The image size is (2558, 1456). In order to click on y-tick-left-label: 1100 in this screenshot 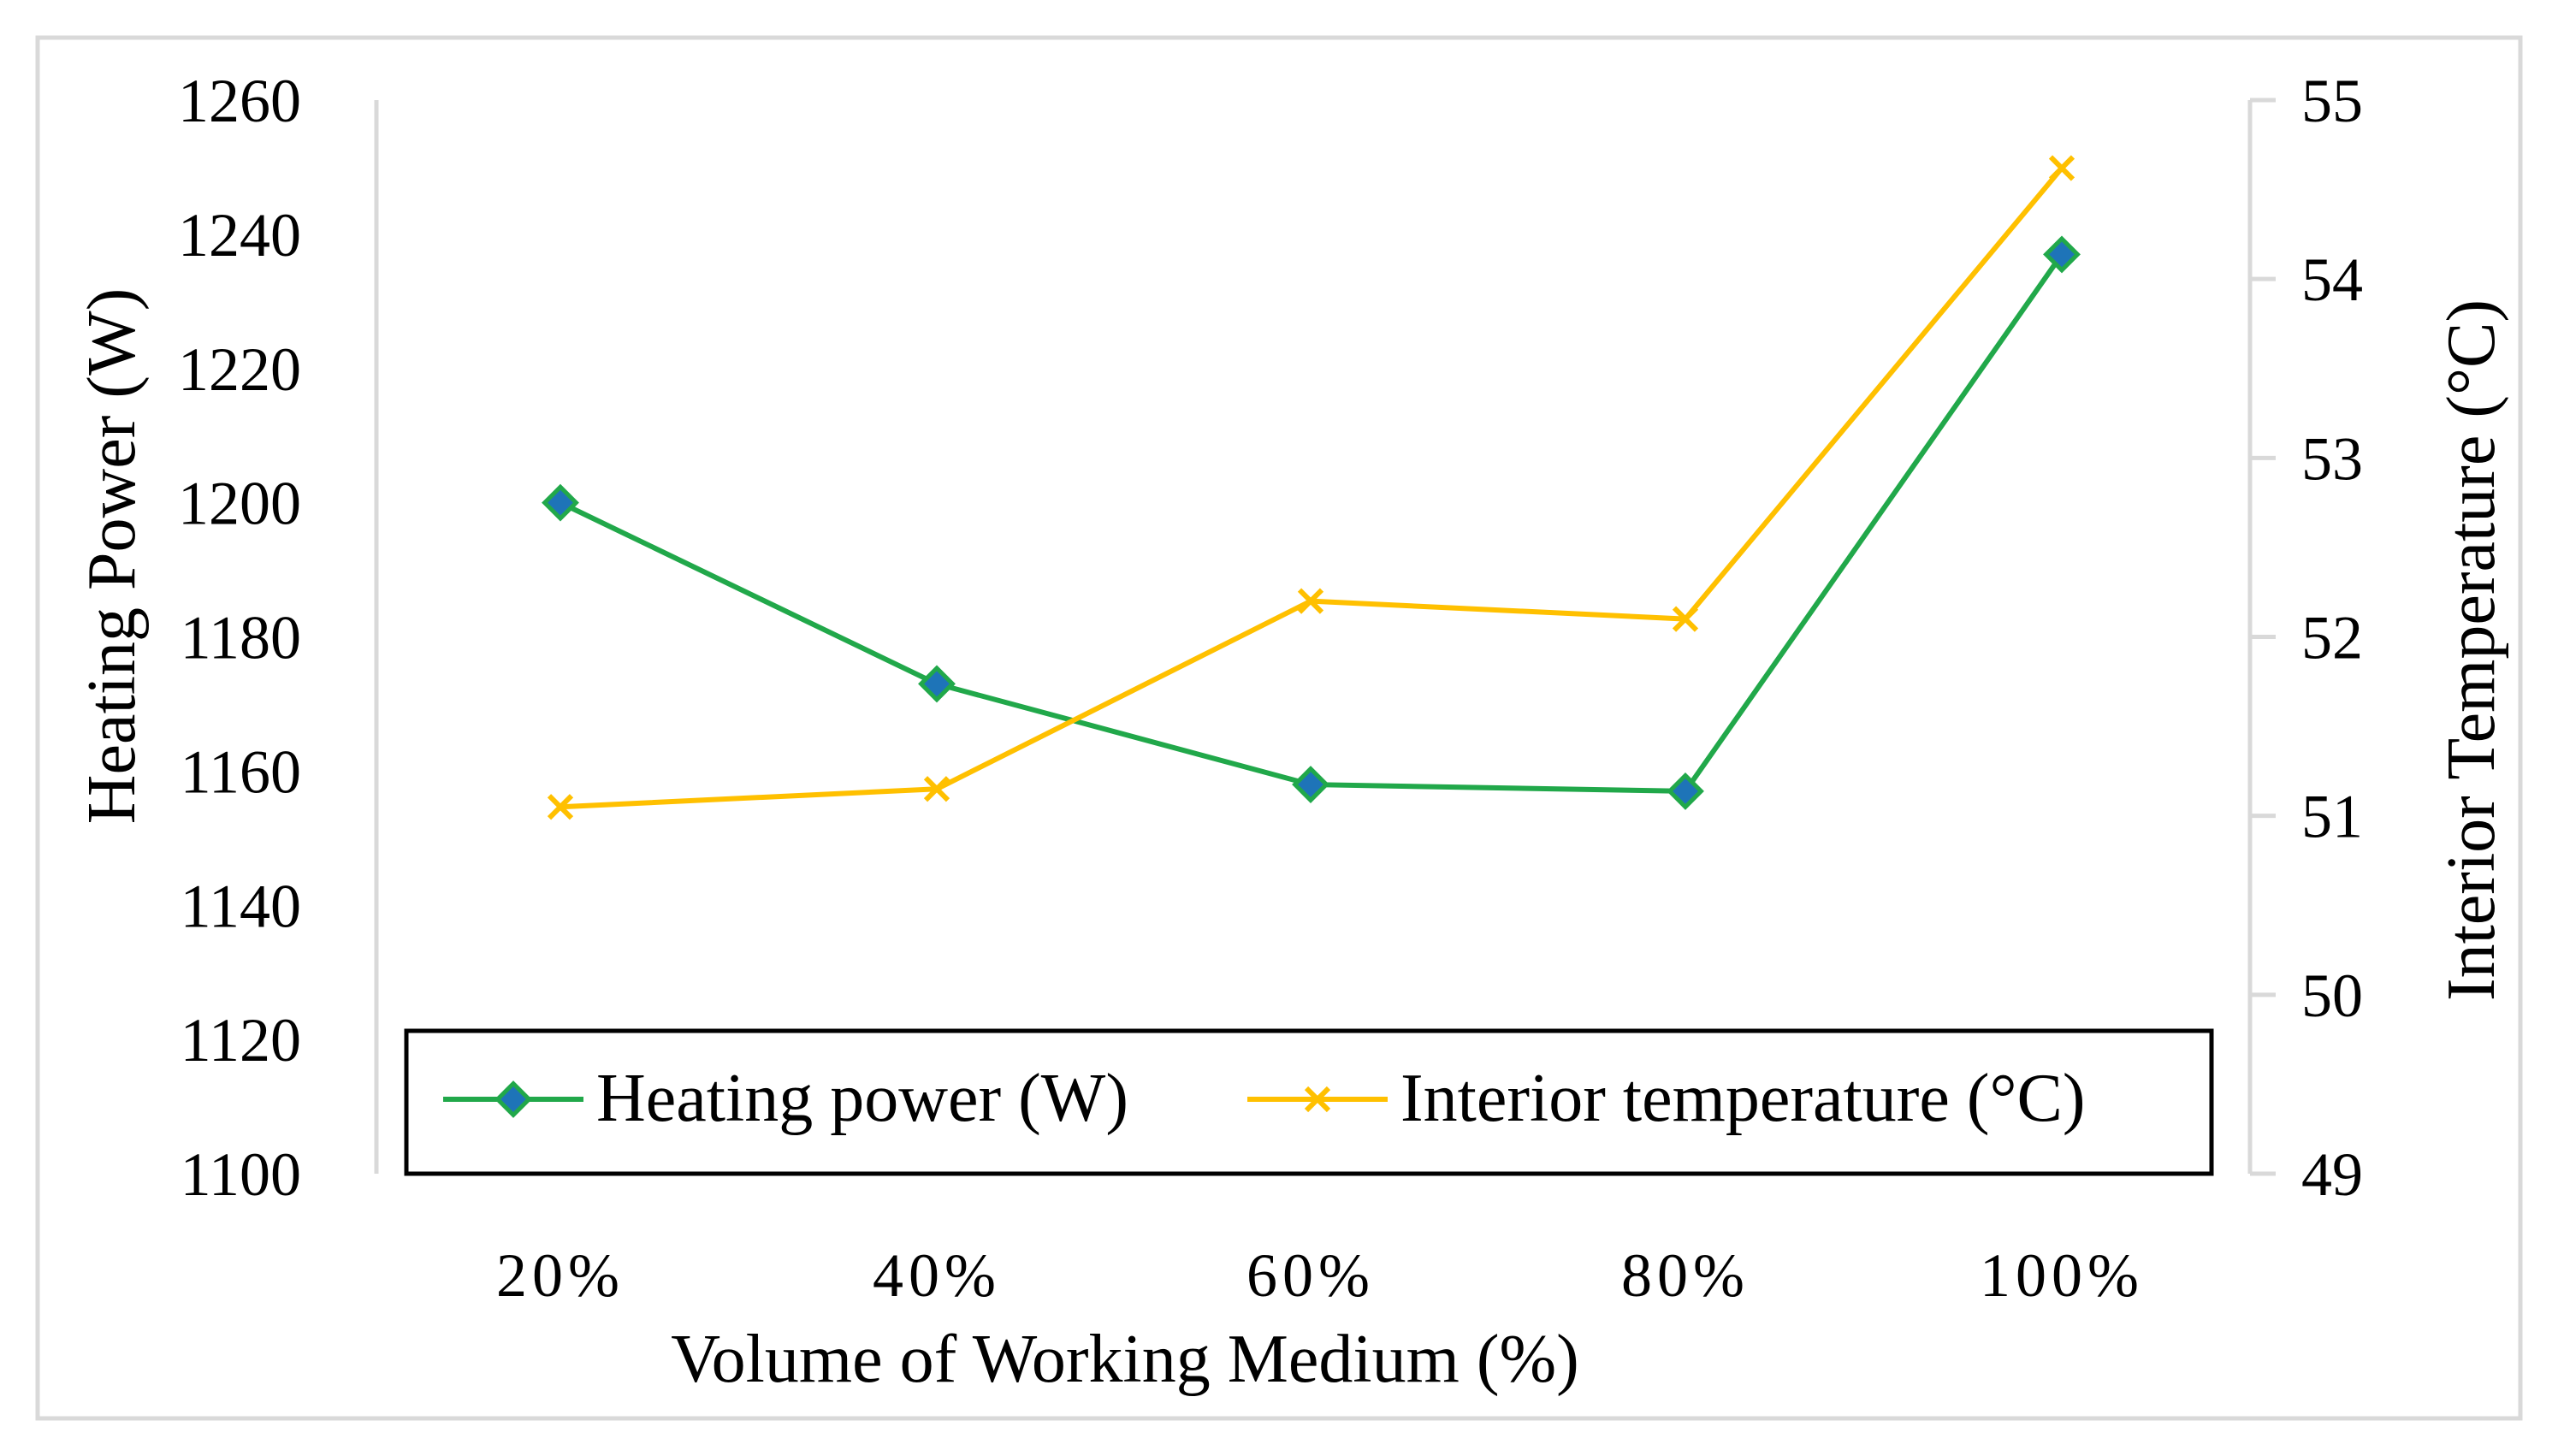, I will do `click(241, 1174)`.